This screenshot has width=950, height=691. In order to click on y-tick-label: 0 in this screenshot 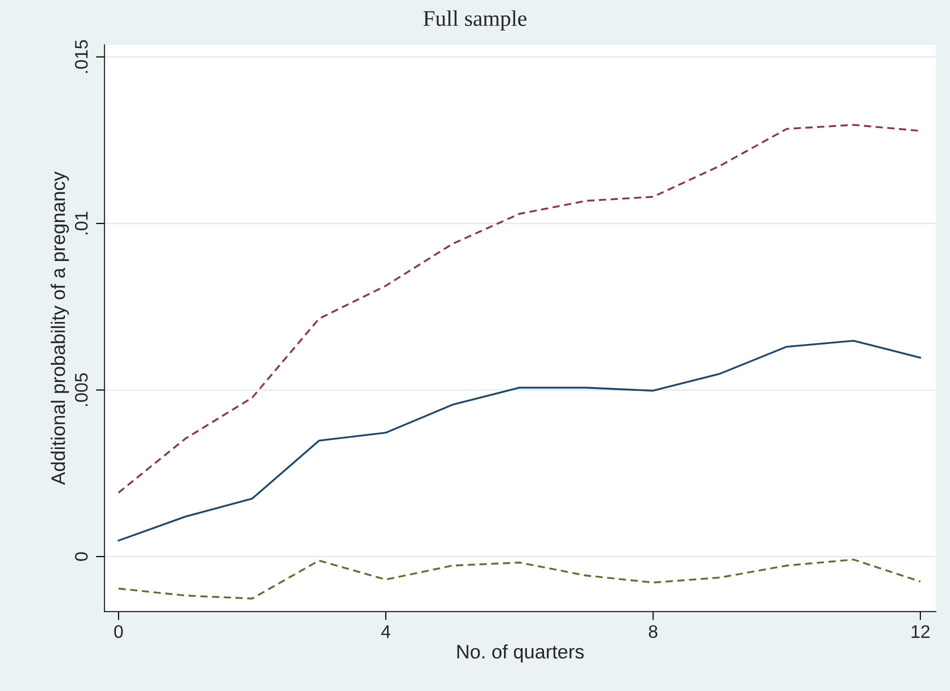, I will do `click(81, 556)`.